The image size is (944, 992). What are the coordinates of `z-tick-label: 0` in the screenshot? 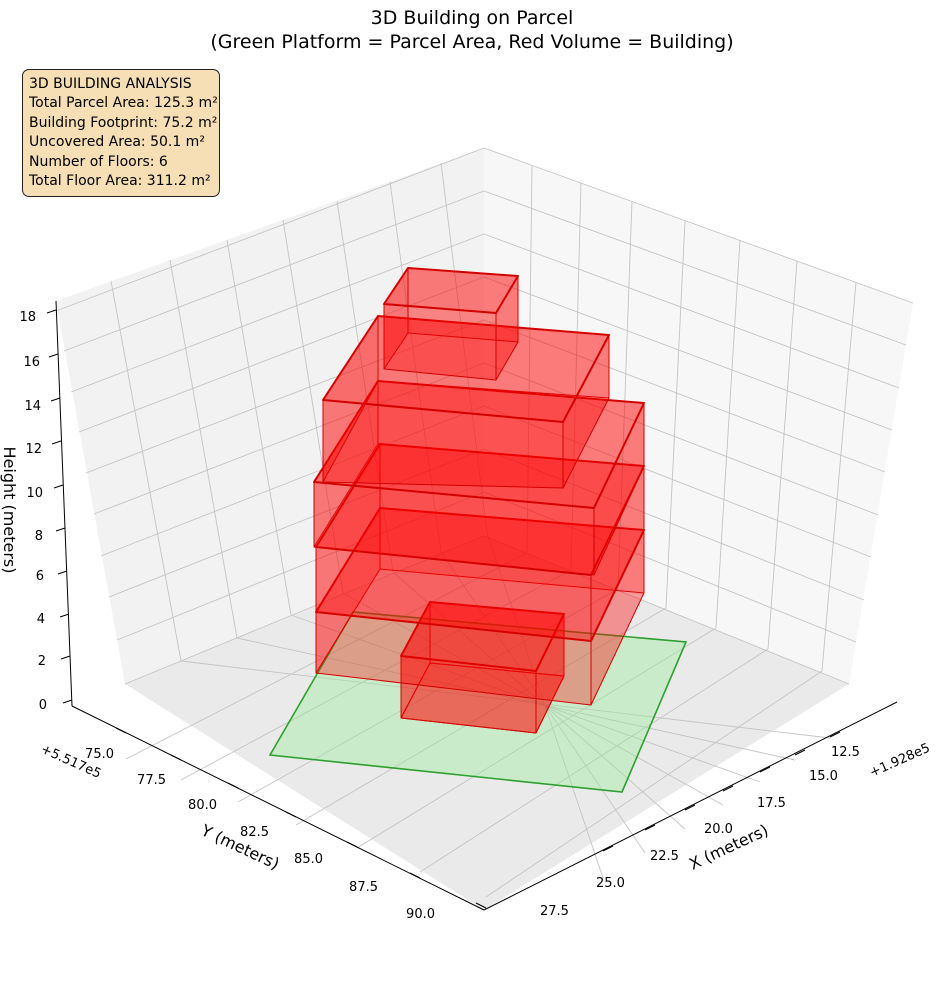 It's located at (43, 705).